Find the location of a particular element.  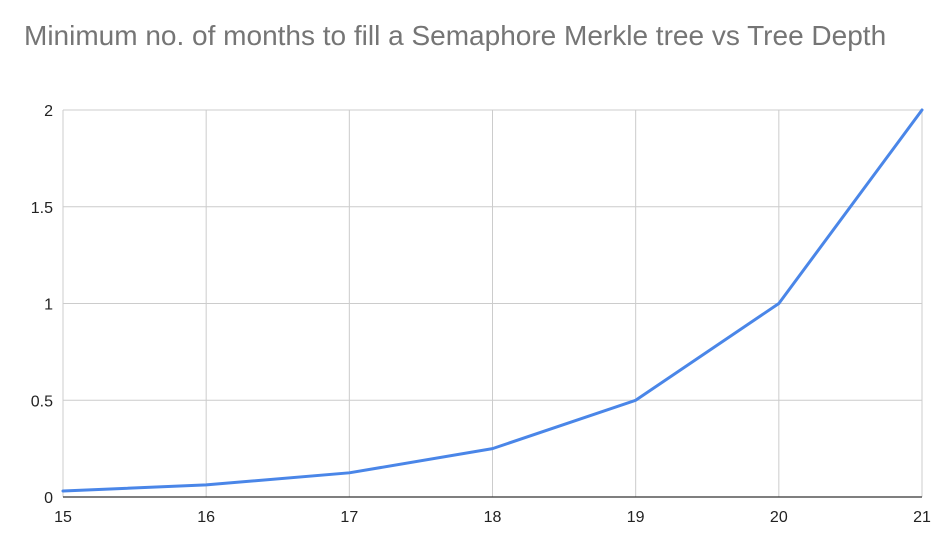

x-tick-label: 15 is located at coordinates (63, 517).